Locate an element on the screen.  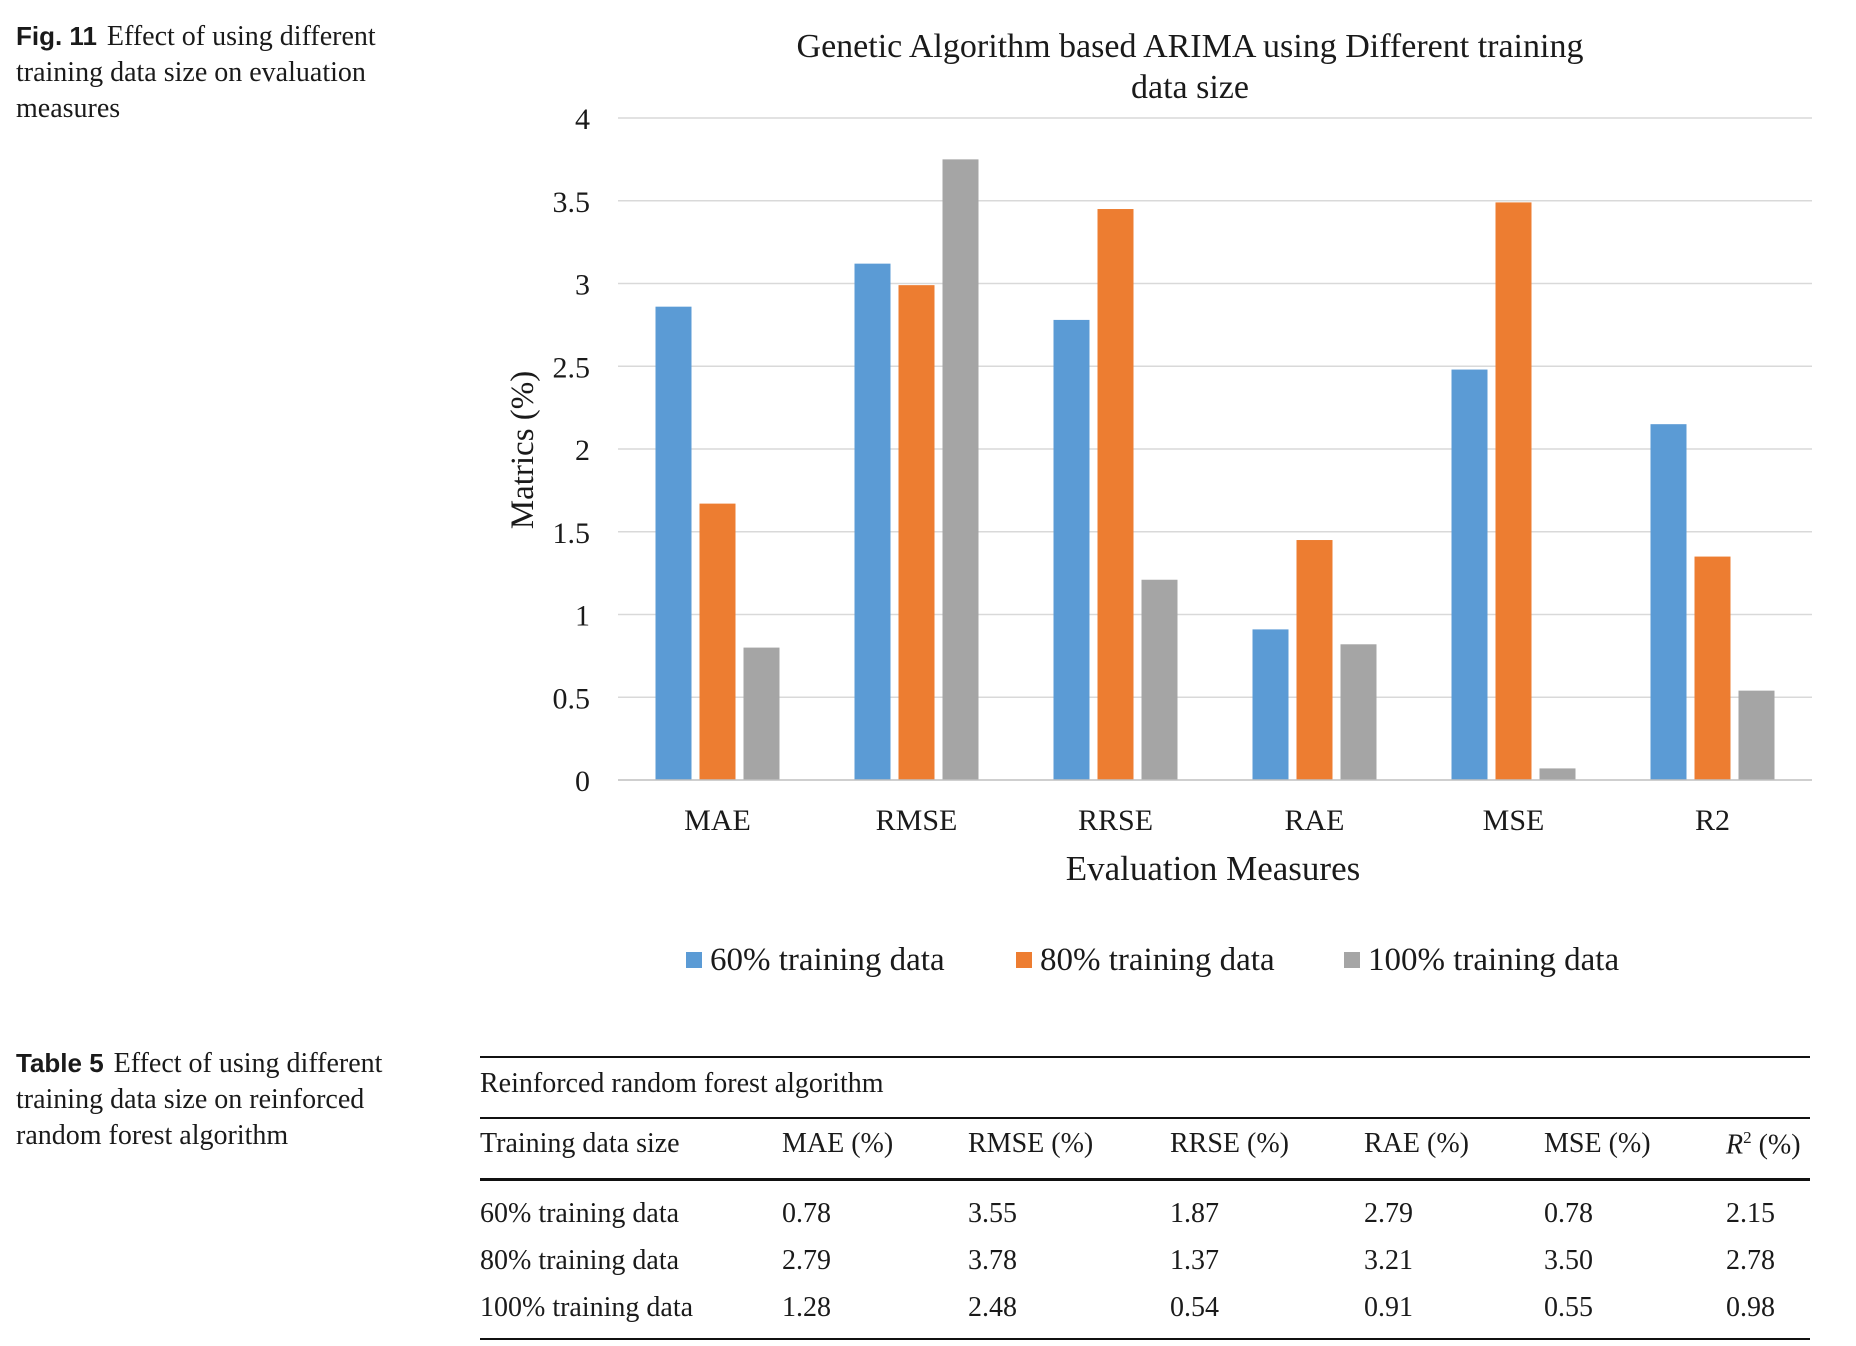
table-group-header: Reinforced random forest algorithm is located at coordinates (682, 1083).